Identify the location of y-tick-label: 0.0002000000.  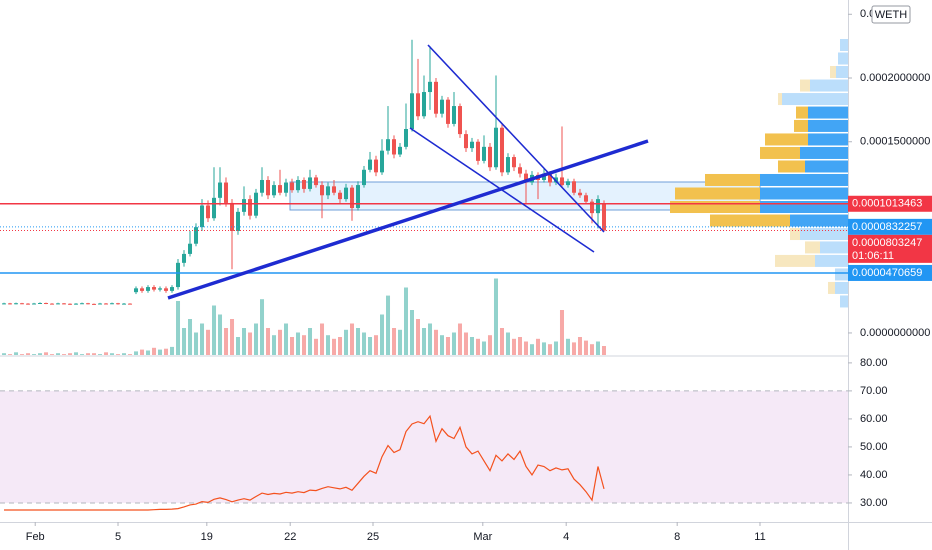
(895, 78).